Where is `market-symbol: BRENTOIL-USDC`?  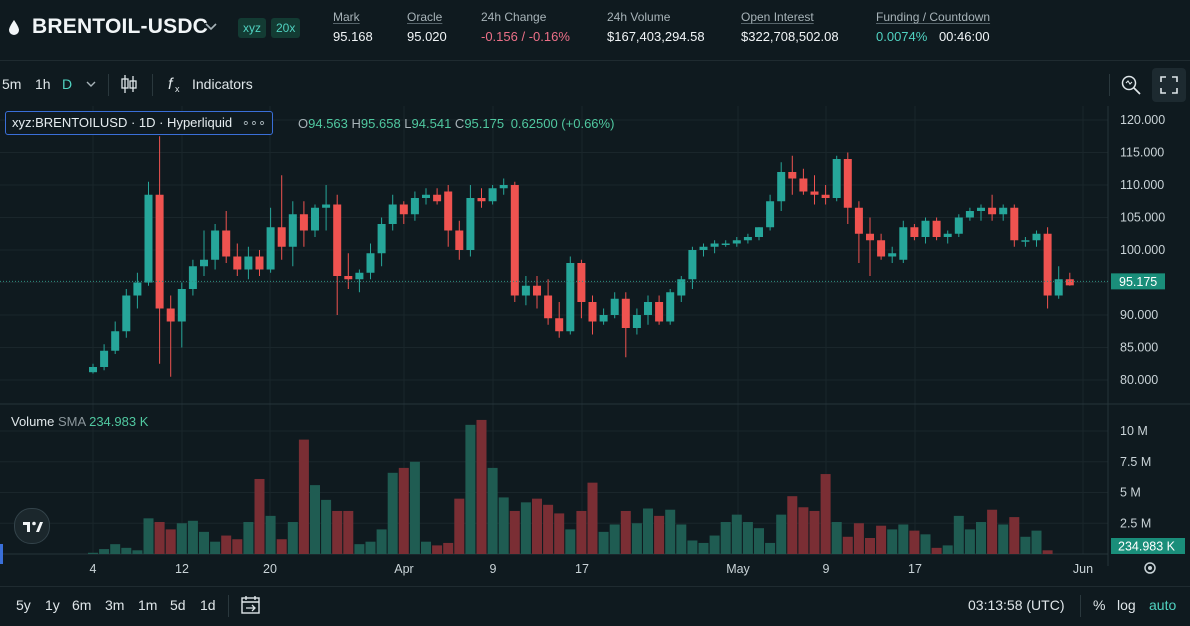
market-symbol: BRENTOIL-USDC is located at coordinates (120, 26).